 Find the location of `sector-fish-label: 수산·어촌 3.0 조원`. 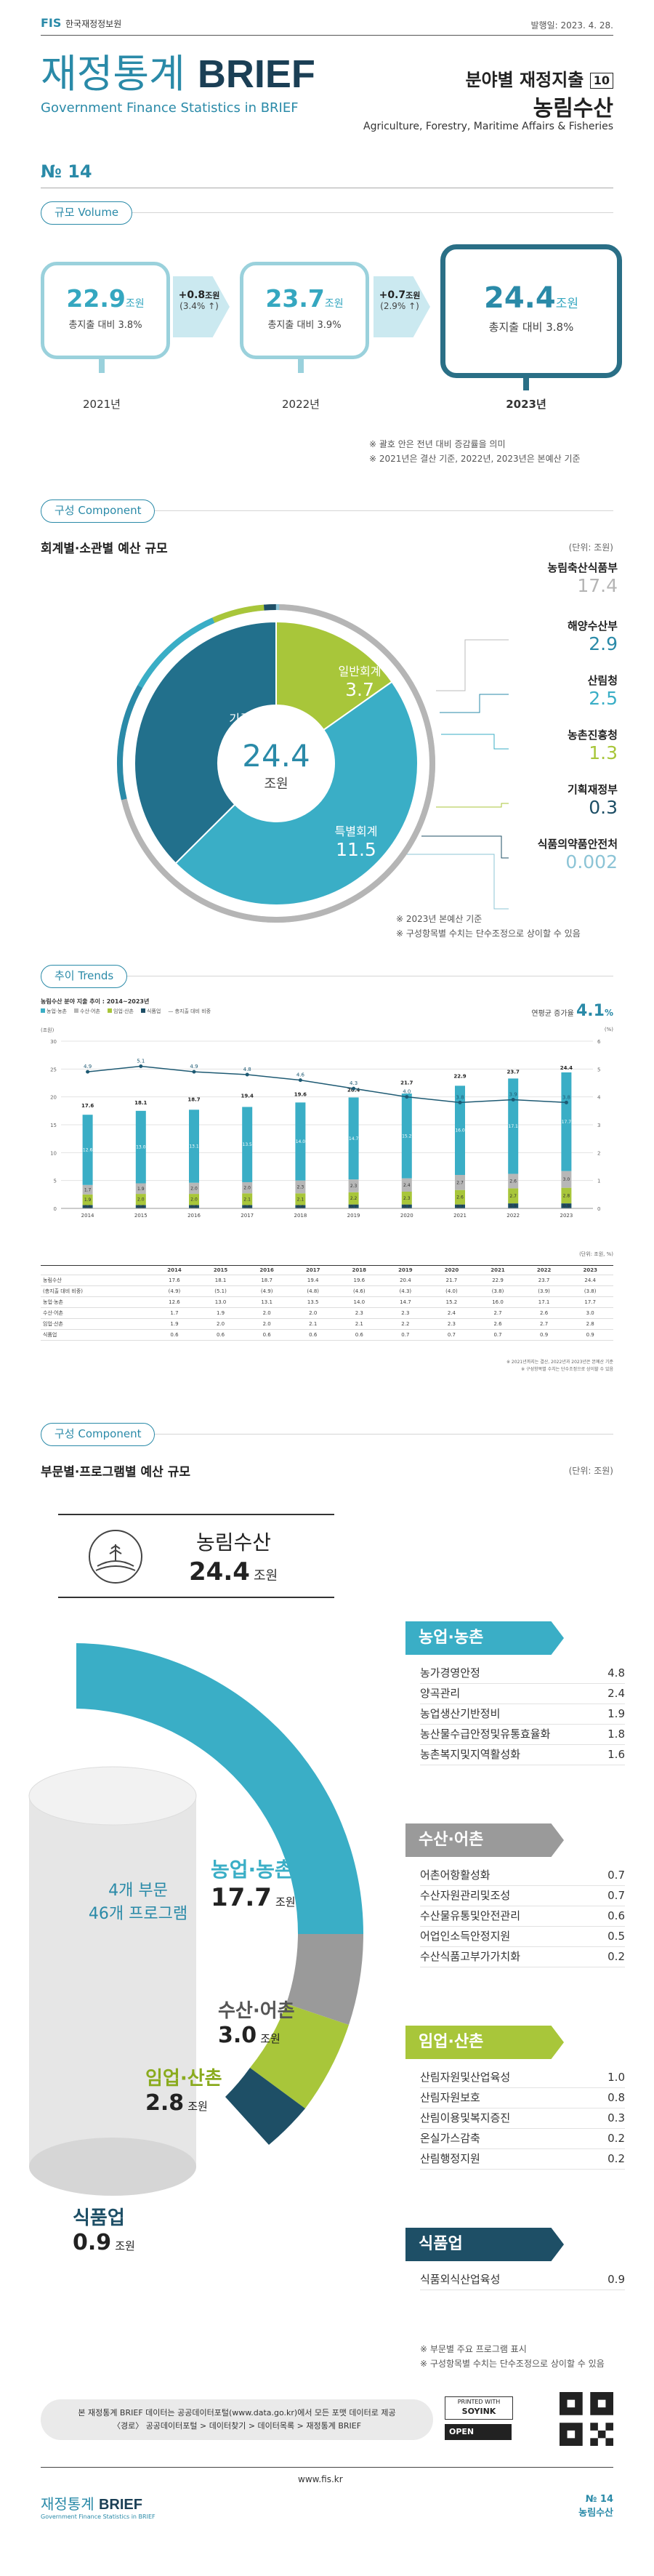

sector-fish-label: 수산·어촌 3.0 조원 is located at coordinates (256, 2024).